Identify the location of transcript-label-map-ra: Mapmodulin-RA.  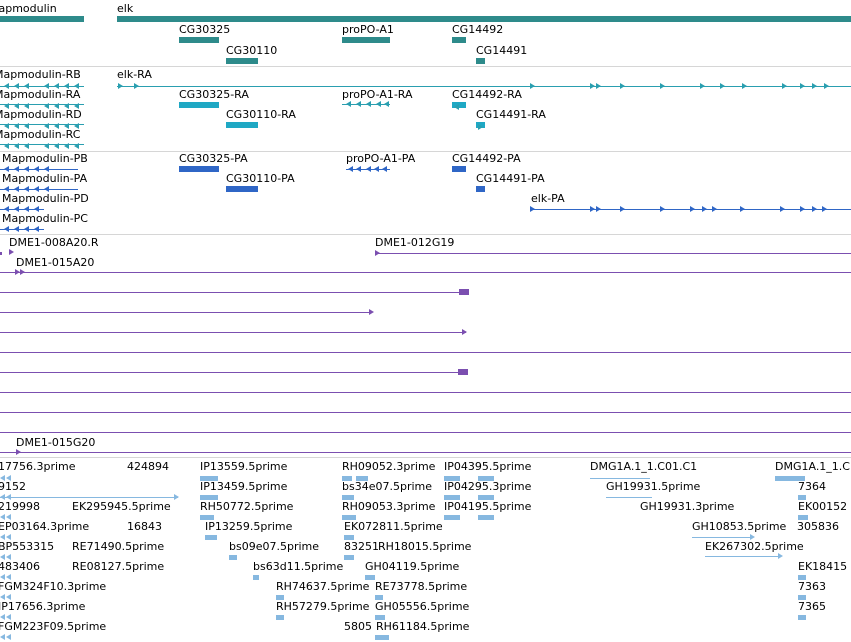
(40, 94).